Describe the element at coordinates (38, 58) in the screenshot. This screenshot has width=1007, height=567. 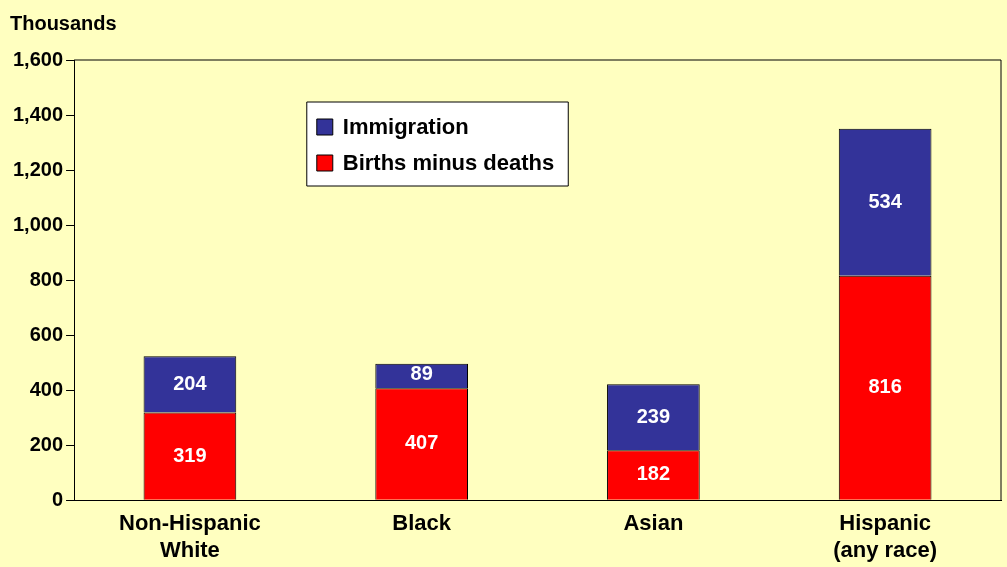
I see `y-tick-label: 1,600` at that location.